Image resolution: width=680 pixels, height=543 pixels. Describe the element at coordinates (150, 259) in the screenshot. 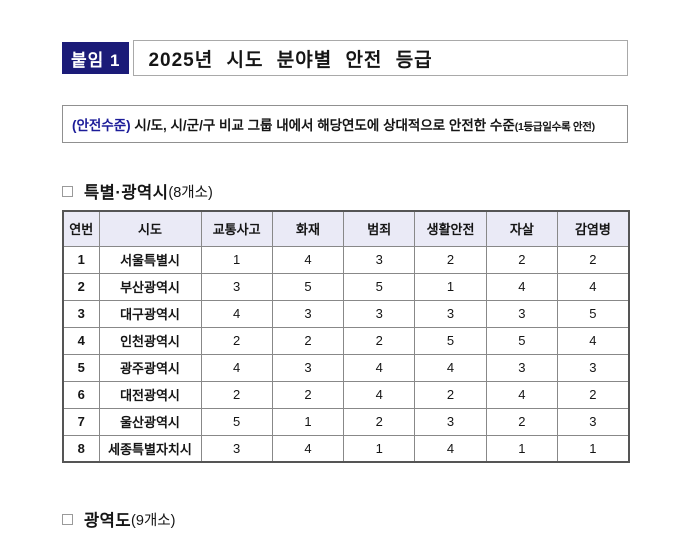

I see `sido-name: 서울특별시` at that location.